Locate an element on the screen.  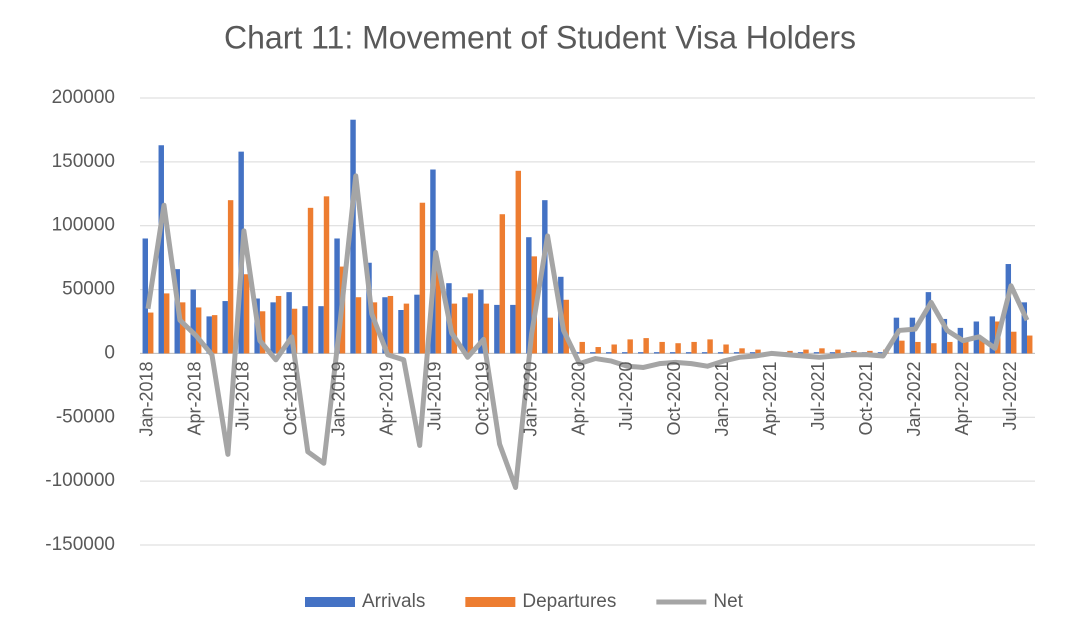
x-tick-label: Jan-2020 is located at coordinates (530, 398).